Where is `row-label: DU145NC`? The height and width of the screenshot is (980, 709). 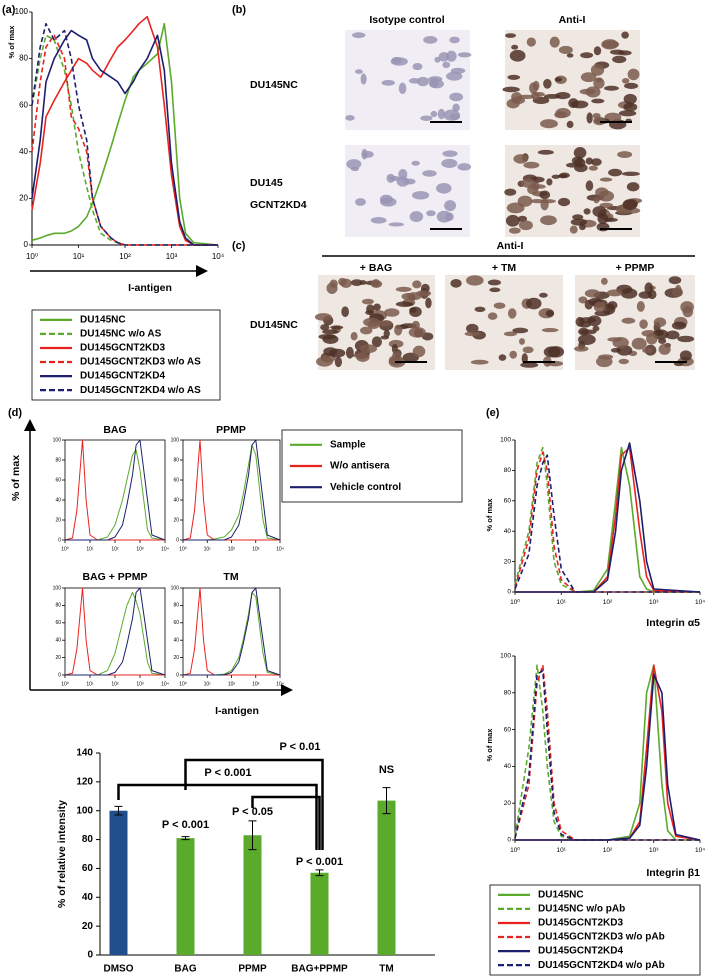 row-label: DU145NC is located at coordinates (274, 85).